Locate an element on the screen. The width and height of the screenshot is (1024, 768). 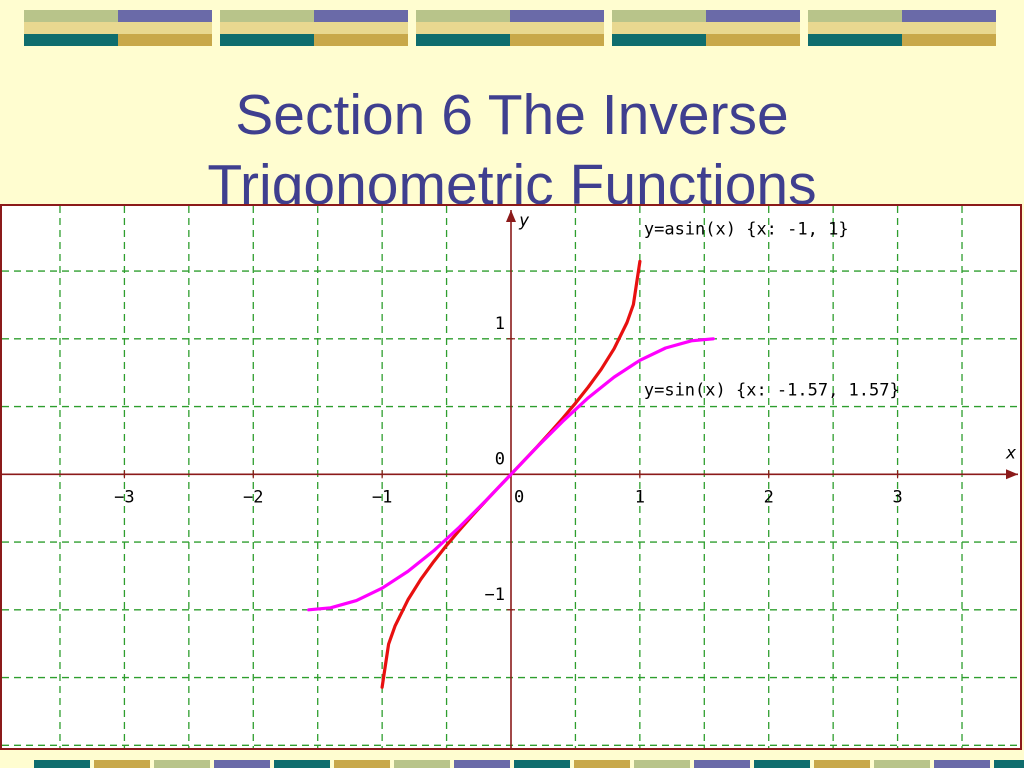
title-line-2: Trigonometric Functions is located at coordinates (512, 181).